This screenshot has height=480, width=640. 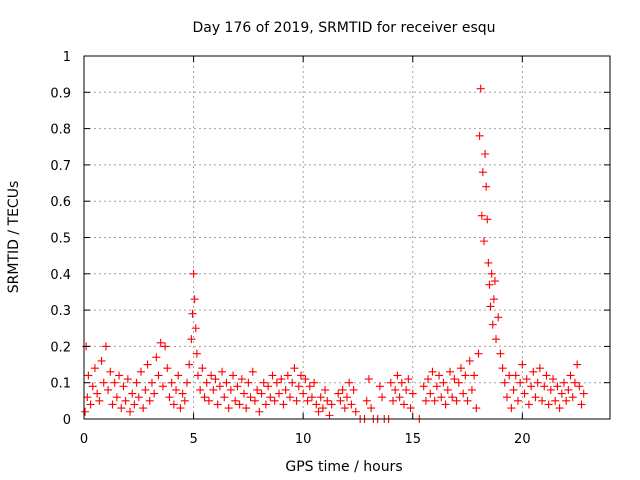 What do you see at coordinates (60, 130) in the screenshot?
I see `y-tick-label: 0.8` at bounding box center [60, 130].